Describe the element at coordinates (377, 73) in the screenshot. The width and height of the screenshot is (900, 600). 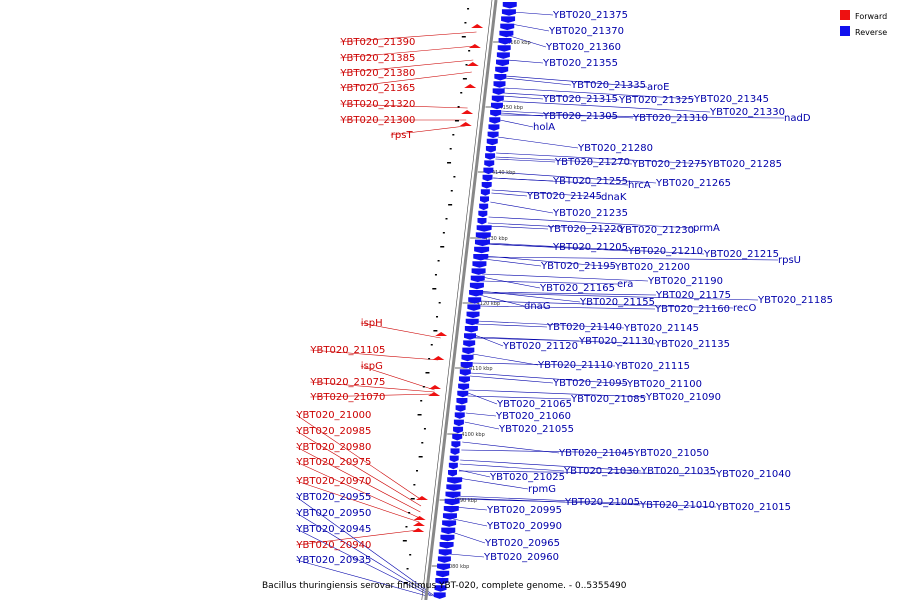
I see `forward-gene-label: YBT020_21380` at that location.